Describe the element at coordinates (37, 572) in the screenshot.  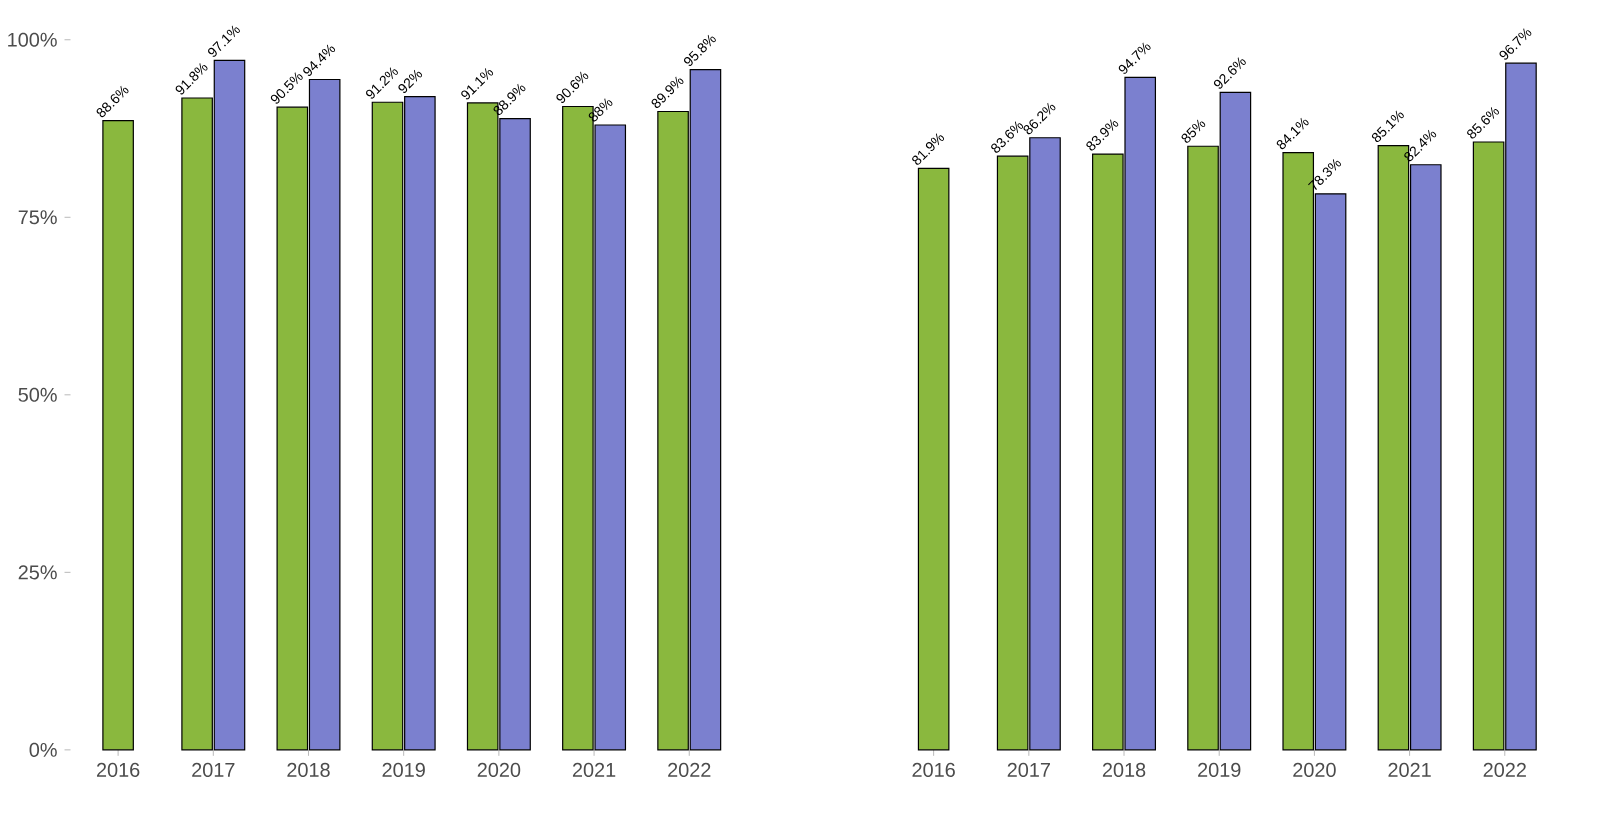
I see `y-tick-label: 25%` at that location.